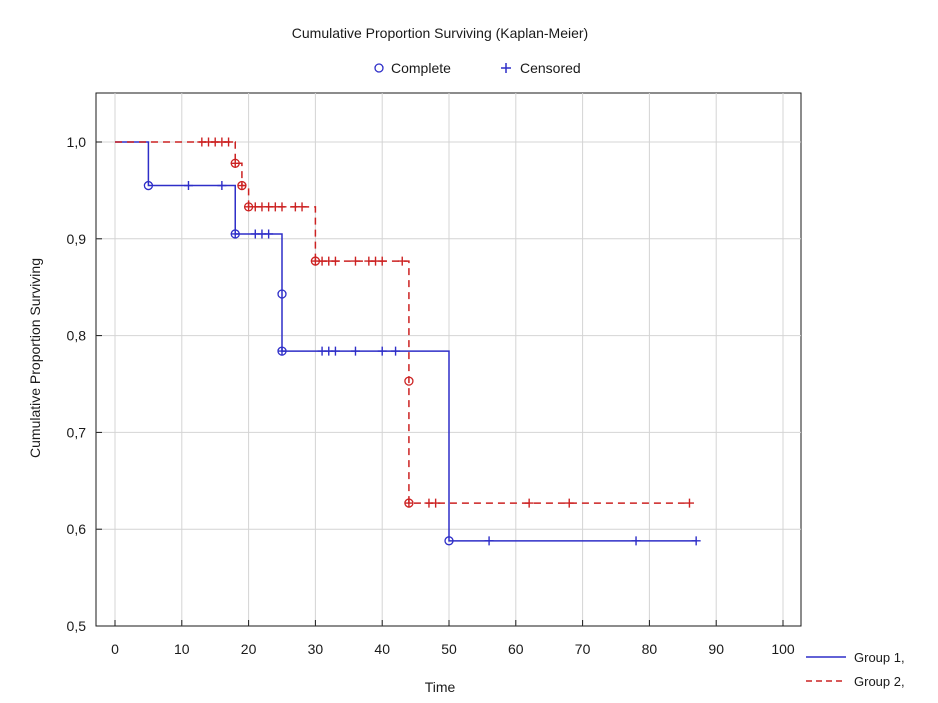 The width and height of the screenshot is (938, 703). What do you see at coordinates (77, 142) in the screenshot?
I see `y-tick-label: 1,0` at bounding box center [77, 142].